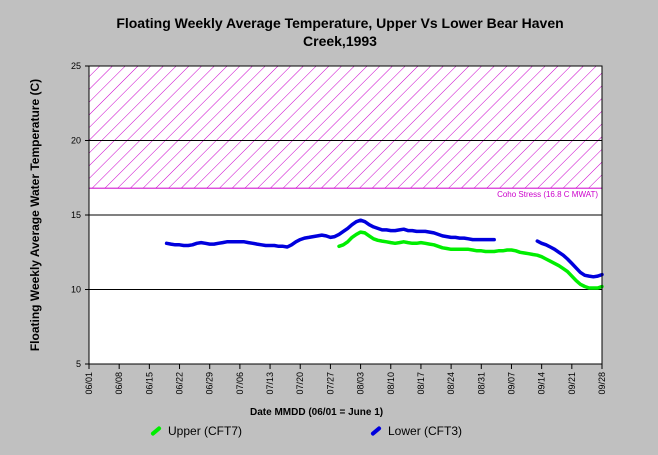  I want to click on x-tick-label: 07/13, so click(270, 383).